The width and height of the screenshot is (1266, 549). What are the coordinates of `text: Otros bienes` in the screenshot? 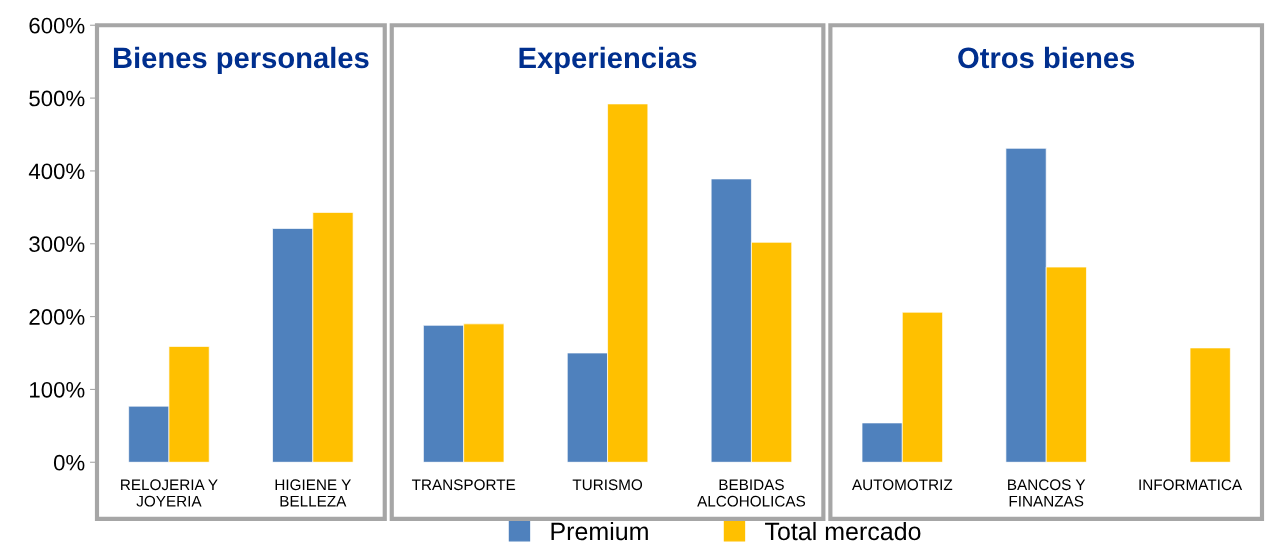 It's located at (1046, 57).